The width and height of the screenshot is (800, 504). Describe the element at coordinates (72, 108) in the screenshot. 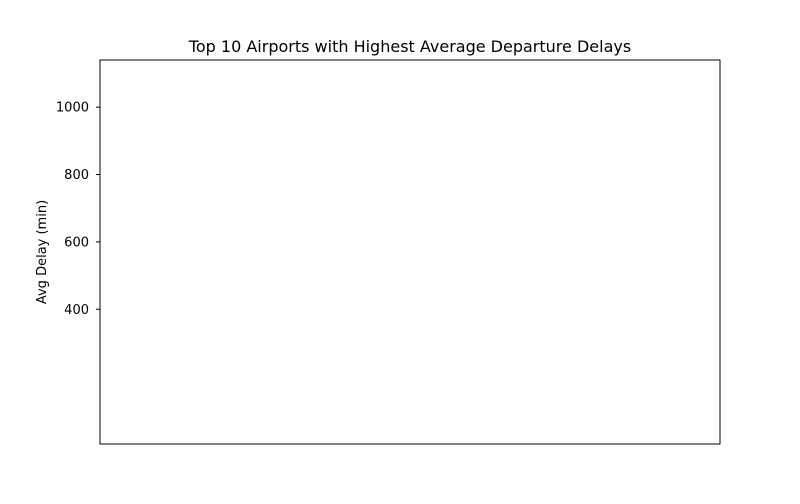

I see `y-tick-label: 1000` at that location.